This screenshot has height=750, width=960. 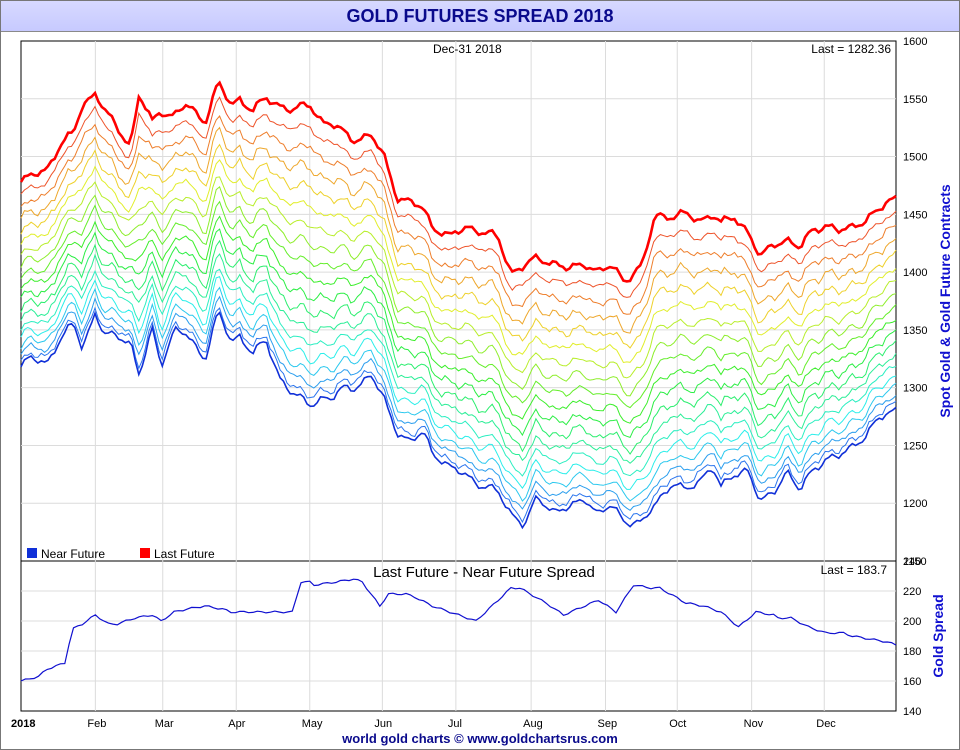 What do you see at coordinates (73, 554) in the screenshot?
I see `legend-label-near: Near Future` at bounding box center [73, 554].